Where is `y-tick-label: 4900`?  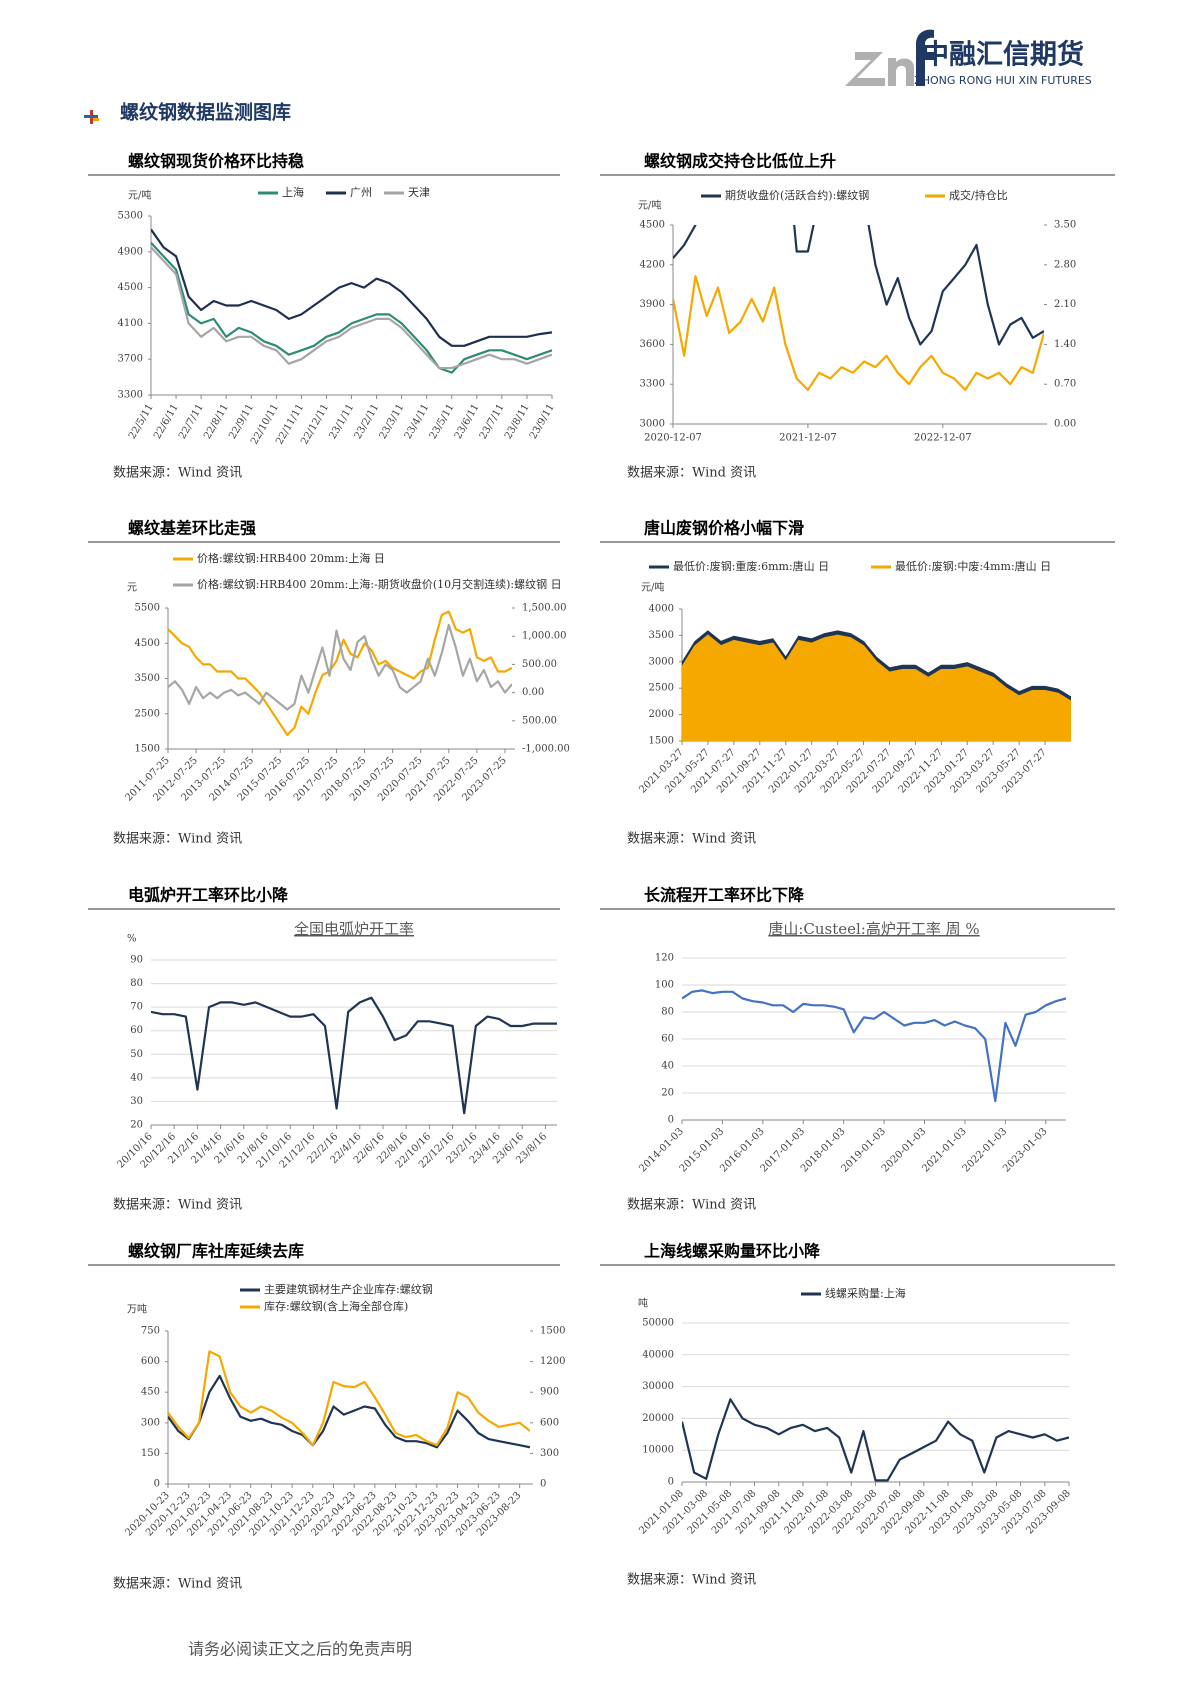
y-tick-label: 4900 is located at coordinates (130, 251).